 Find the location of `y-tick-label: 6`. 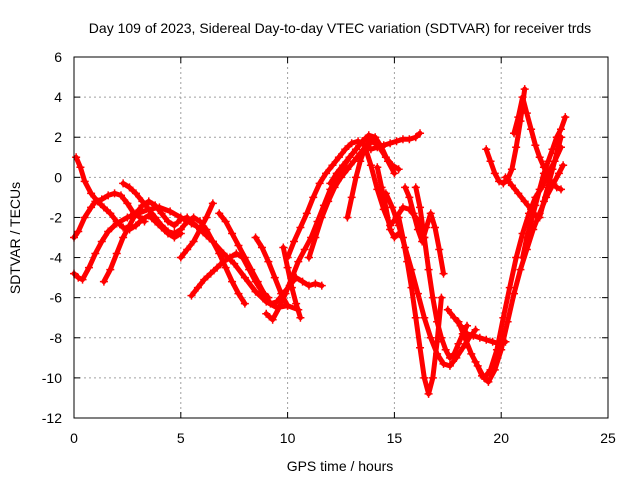

y-tick-label: 6 is located at coordinates (58, 57).